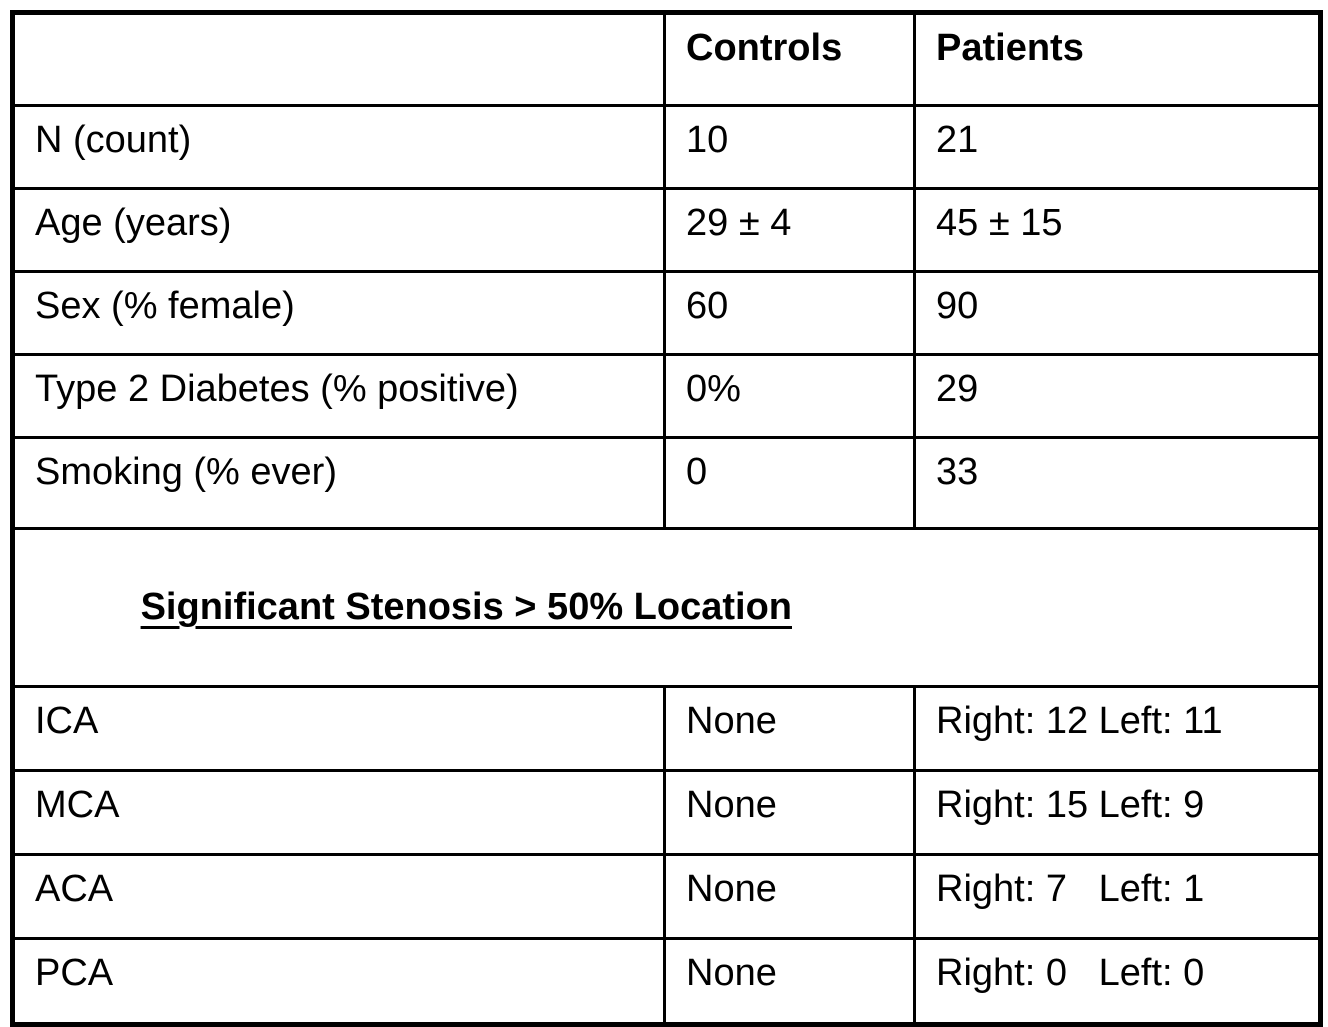 The width and height of the screenshot is (1328, 1027). What do you see at coordinates (789, 396) in the screenshot?
I see `controls-value: 0%` at bounding box center [789, 396].